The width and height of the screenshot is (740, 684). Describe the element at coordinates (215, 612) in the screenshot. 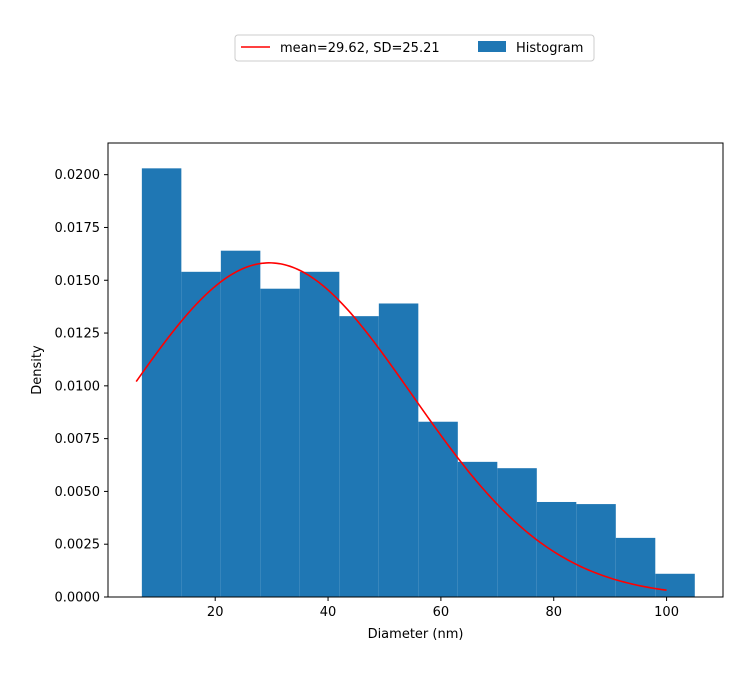

I see `x-tick-label: 20` at that location.